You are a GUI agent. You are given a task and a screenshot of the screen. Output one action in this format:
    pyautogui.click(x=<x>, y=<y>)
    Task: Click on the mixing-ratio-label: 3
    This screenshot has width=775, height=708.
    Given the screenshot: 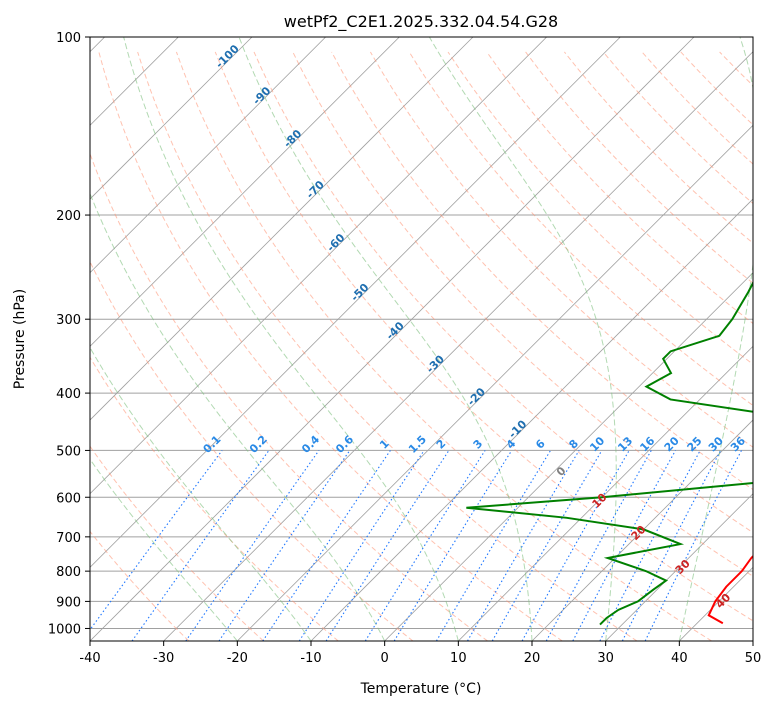 What is the action you would take?
    pyautogui.click(x=478, y=444)
    